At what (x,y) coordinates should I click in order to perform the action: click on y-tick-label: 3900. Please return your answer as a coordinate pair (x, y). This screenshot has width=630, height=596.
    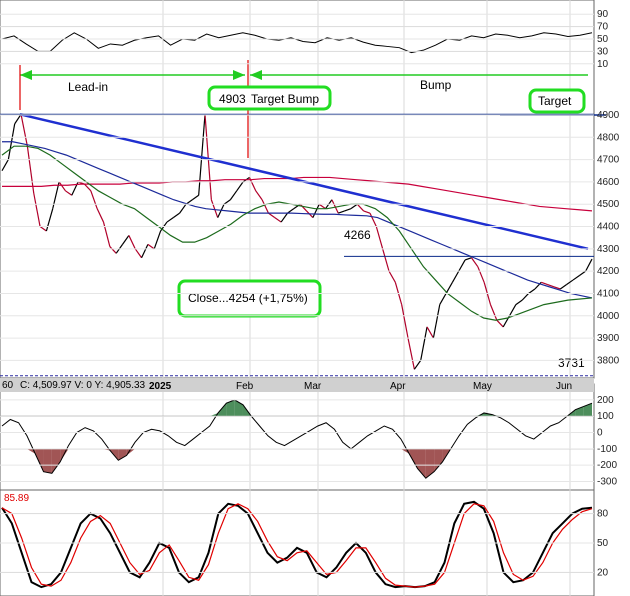
    Looking at the image, I should click on (608, 338).